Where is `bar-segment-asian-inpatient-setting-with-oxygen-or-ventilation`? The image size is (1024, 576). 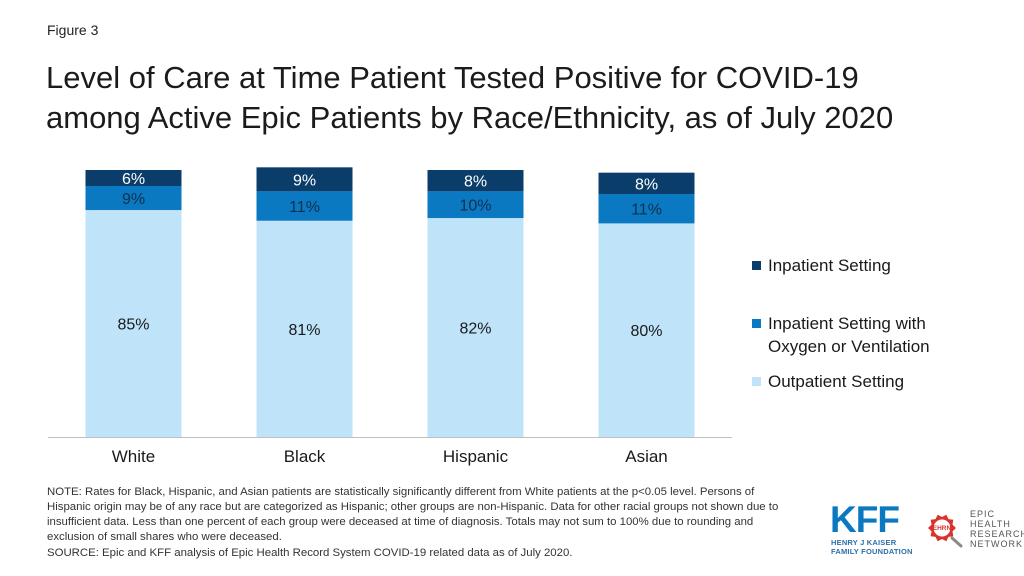
bar-segment-asian-inpatient-setting-with-oxygen-or-ventilation is located at coordinates (646, 209).